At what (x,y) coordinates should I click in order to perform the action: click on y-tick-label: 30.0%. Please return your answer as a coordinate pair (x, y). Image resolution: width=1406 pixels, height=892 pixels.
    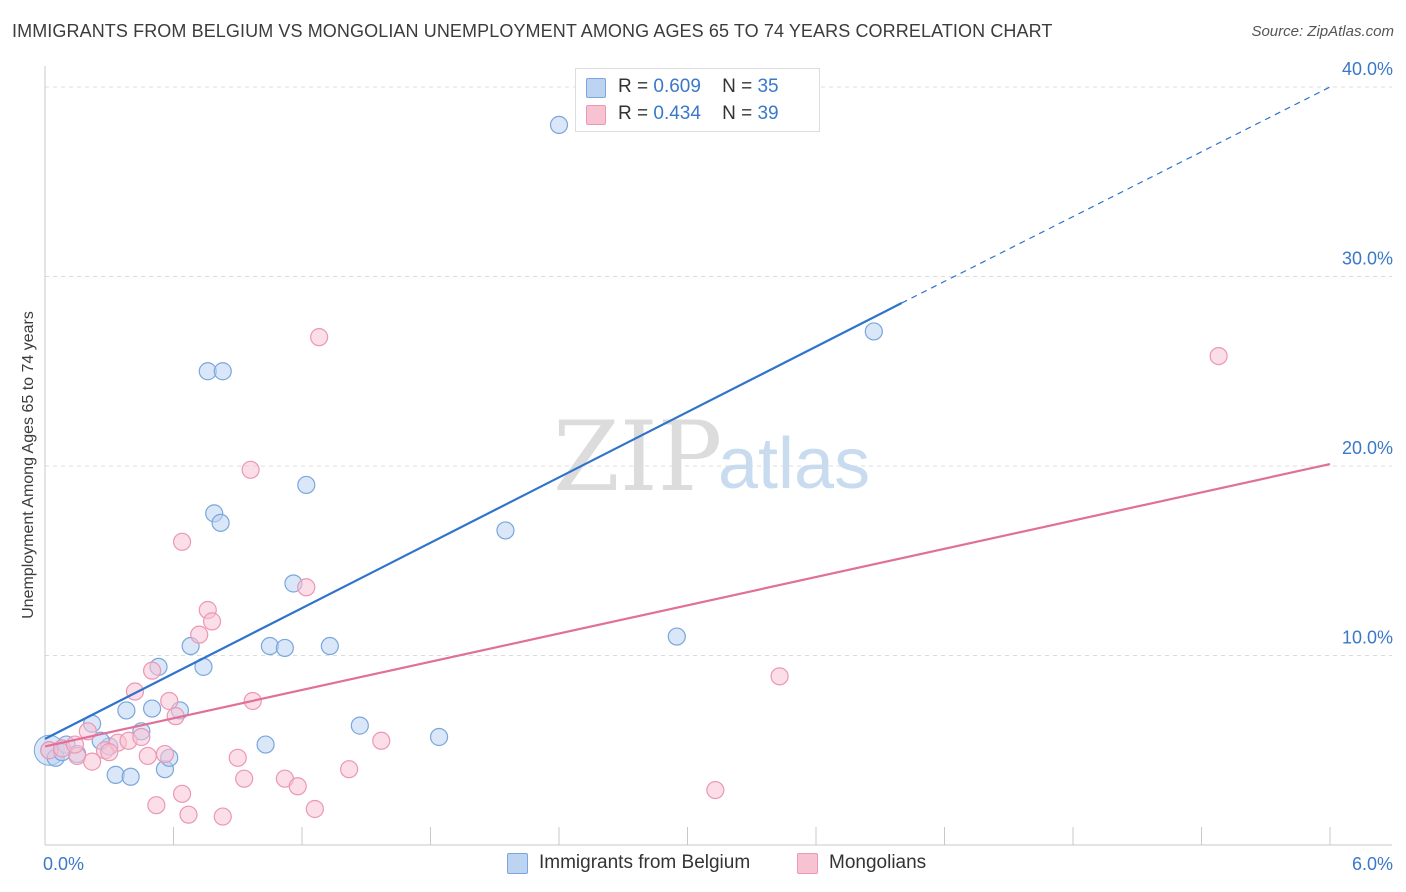
    Looking at the image, I should click on (1367, 259).